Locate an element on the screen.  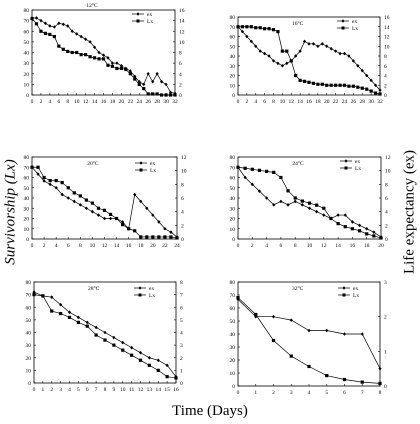
y-left-tick-label: 40 is located at coordinates (27, 54).